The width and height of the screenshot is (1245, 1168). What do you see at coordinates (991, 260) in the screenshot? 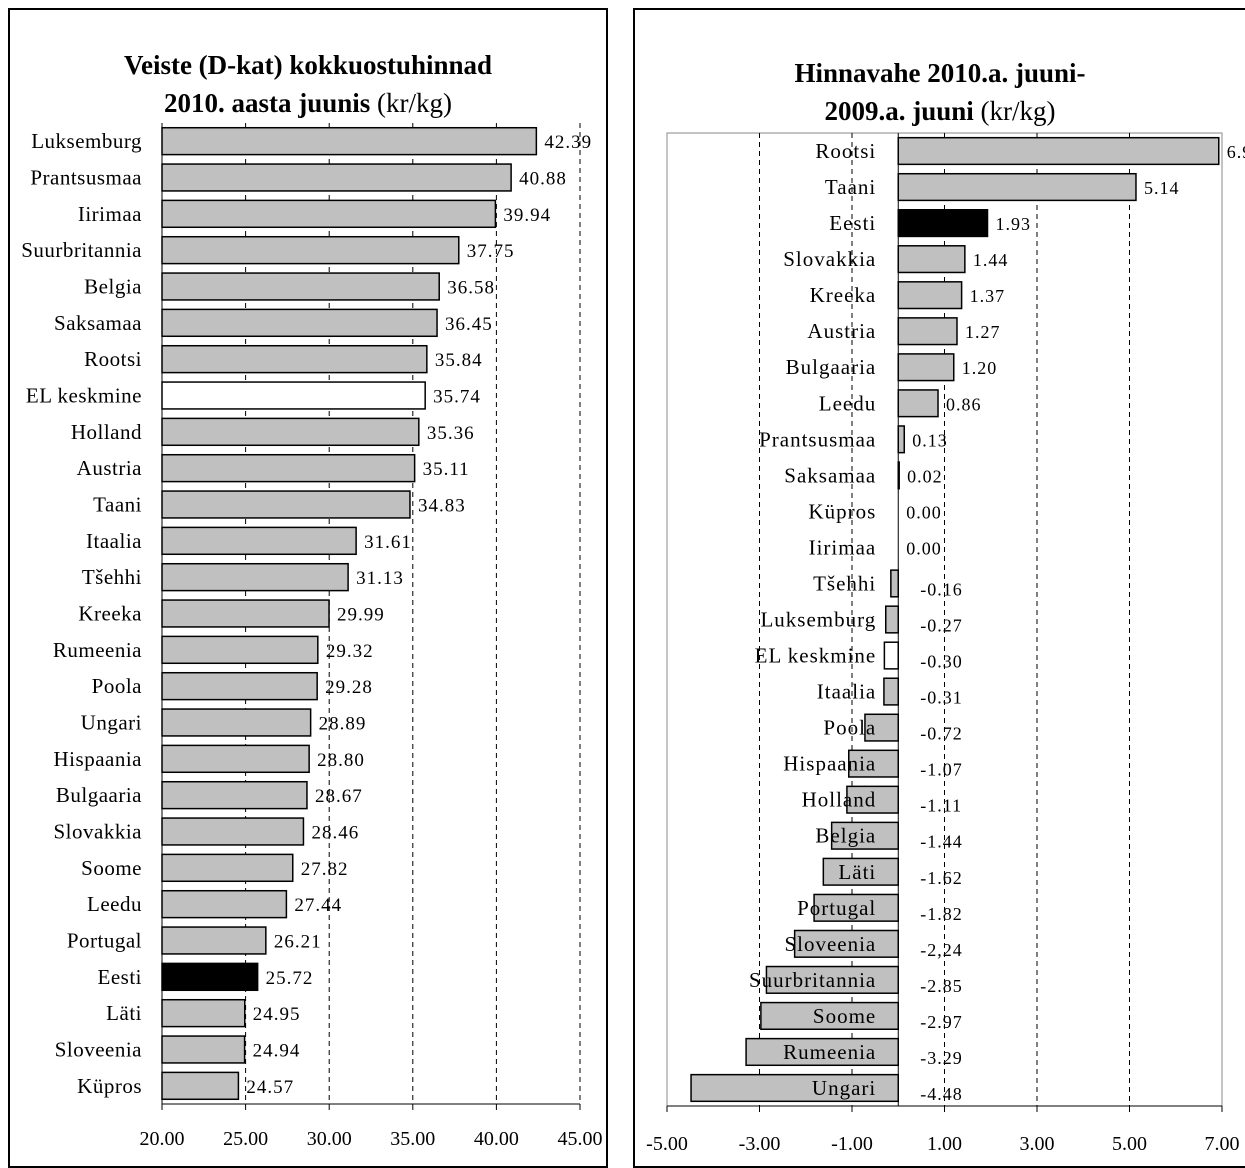
I see `right-value-label: 1.44` at bounding box center [991, 260].